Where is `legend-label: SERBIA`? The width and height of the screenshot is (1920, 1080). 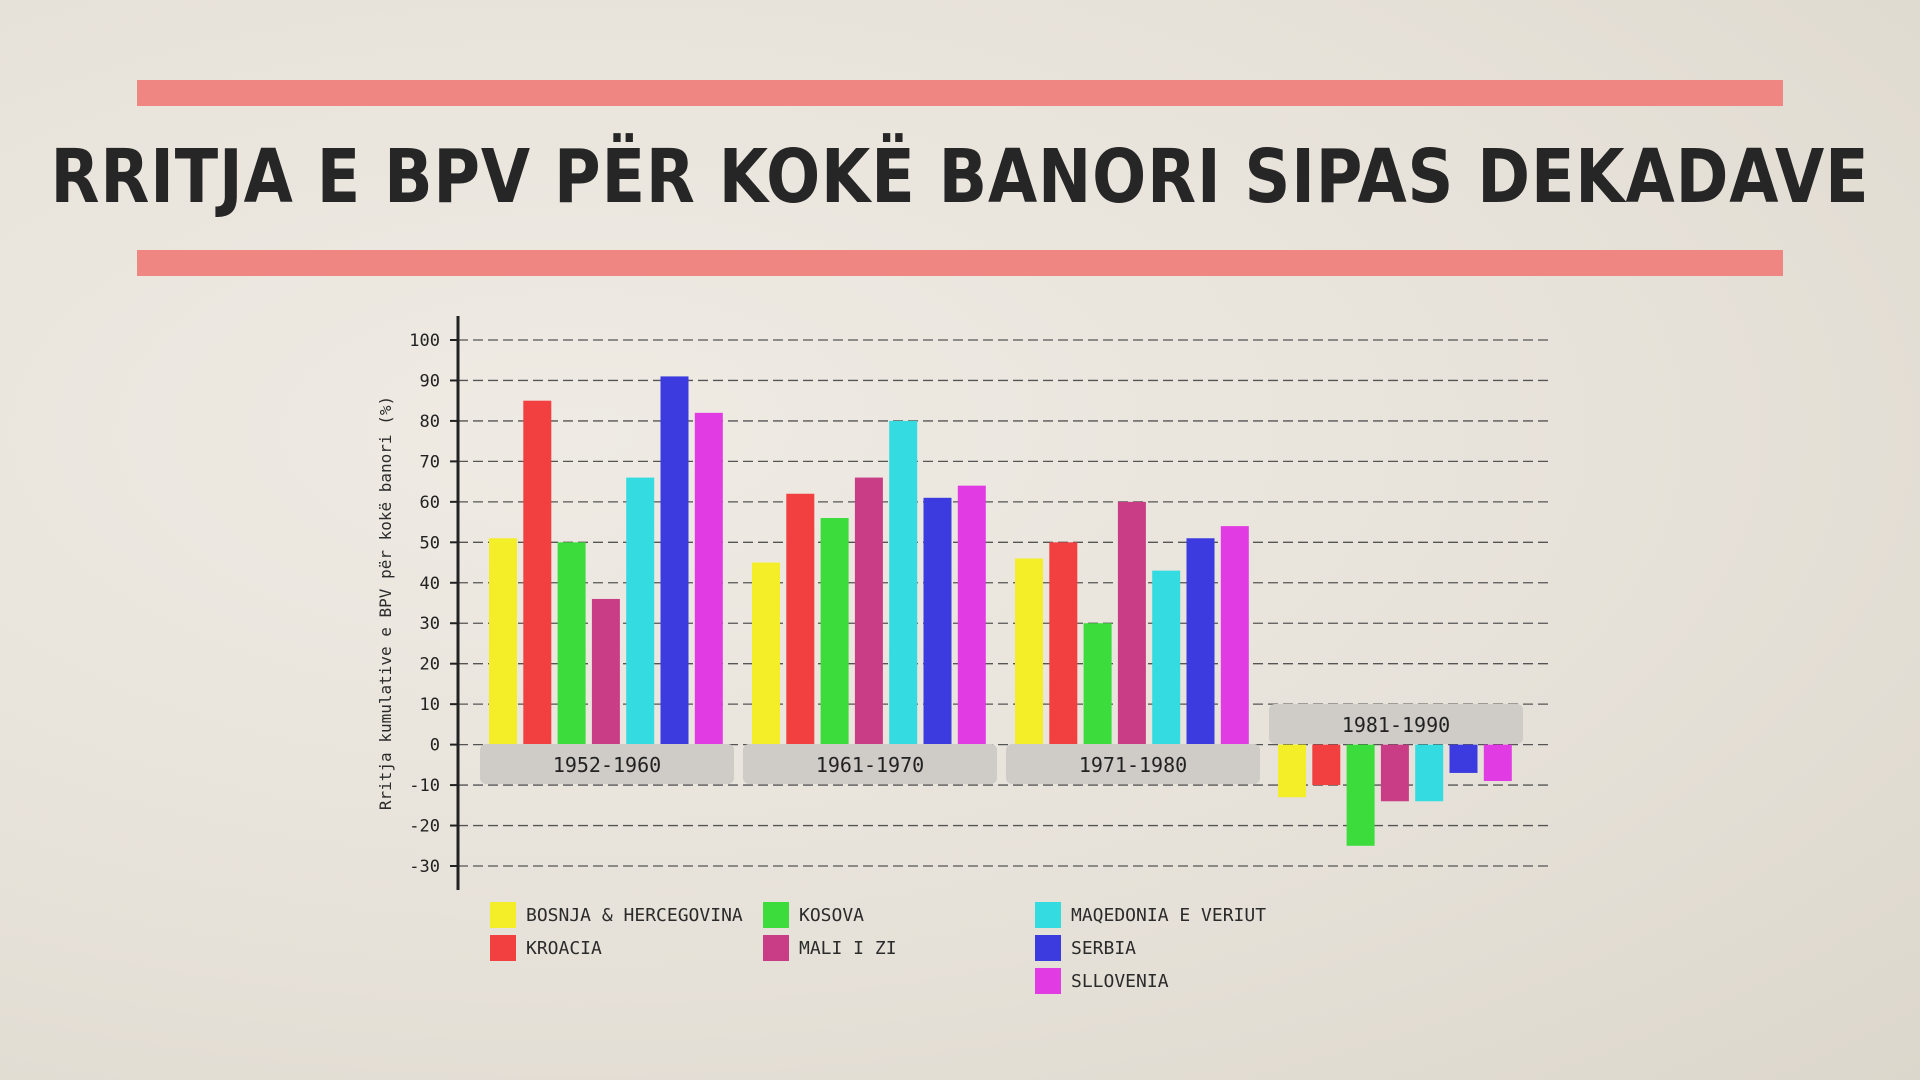
legend-label: SERBIA is located at coordinates (1104, 948).